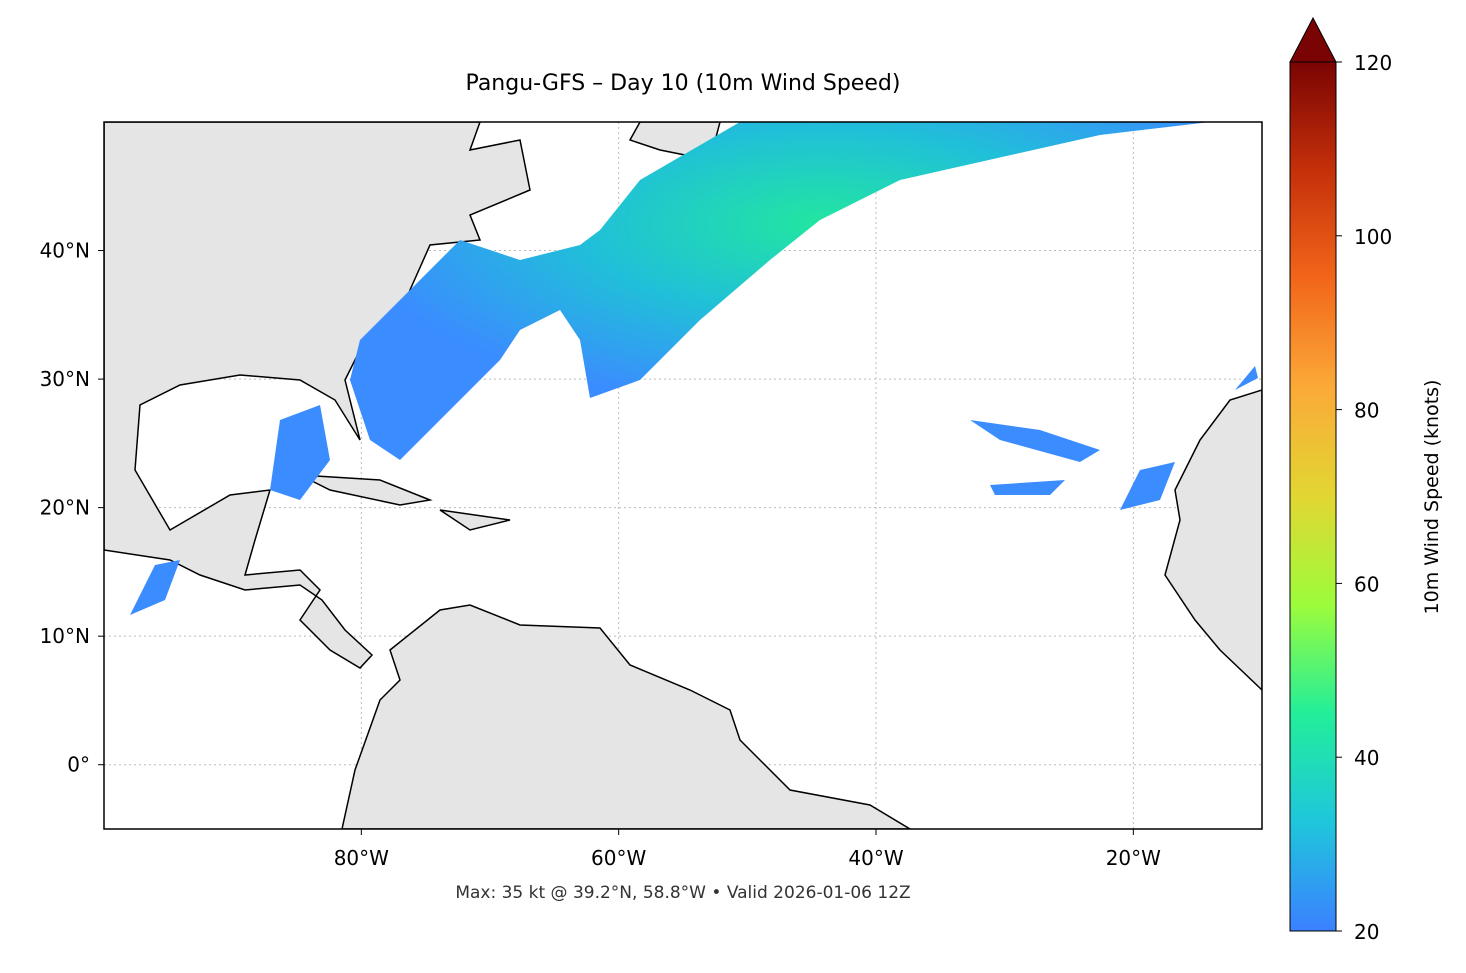 This screenshot has height=973, width=1466. I want to click on colorbar-tick-label: 80, so click(1366, 411).